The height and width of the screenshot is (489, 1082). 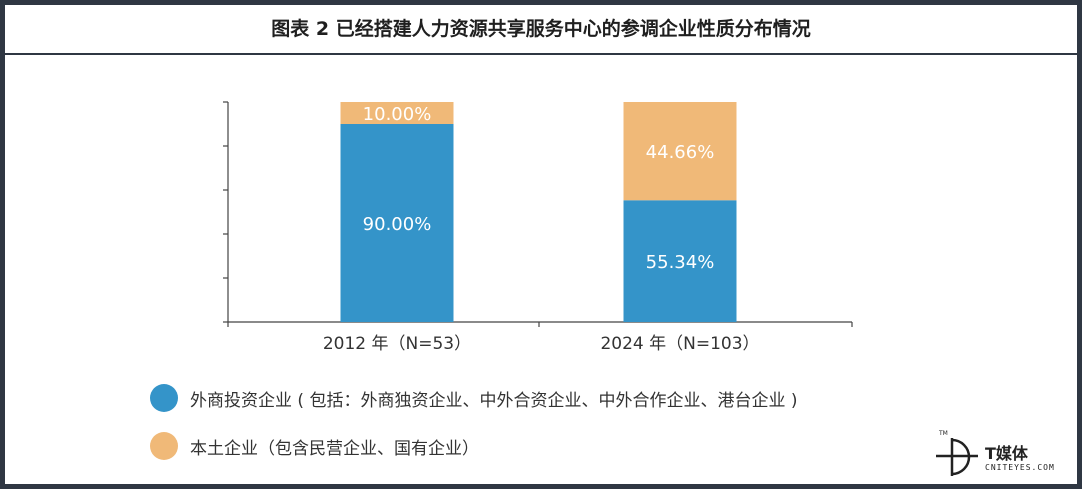 I want to click on chart-title: 图表 2 已经搭建人力资源共享服务中心的参调企业性质分布情况, so click(x=541, y=29).